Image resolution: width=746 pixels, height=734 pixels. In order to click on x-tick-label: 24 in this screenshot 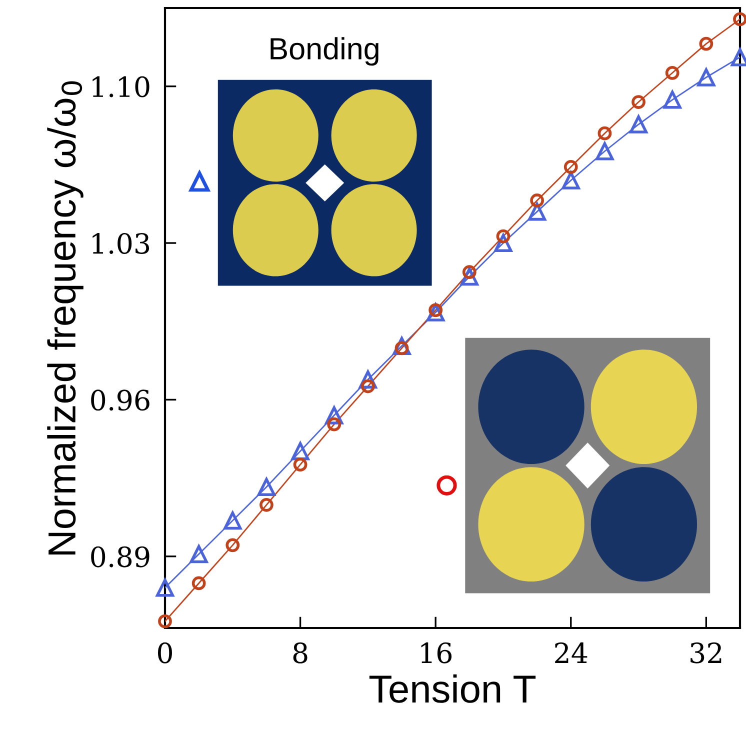, I will do `click(571, 652)`.